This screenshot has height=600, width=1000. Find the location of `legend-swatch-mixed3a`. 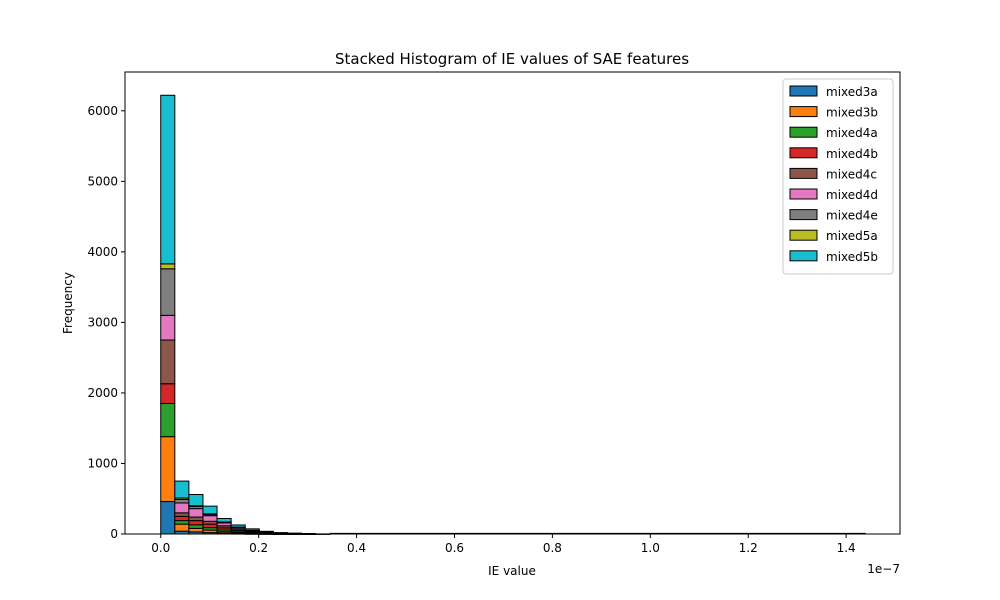

legend-swatch-mixed3a is located at coordinates (803, 91).